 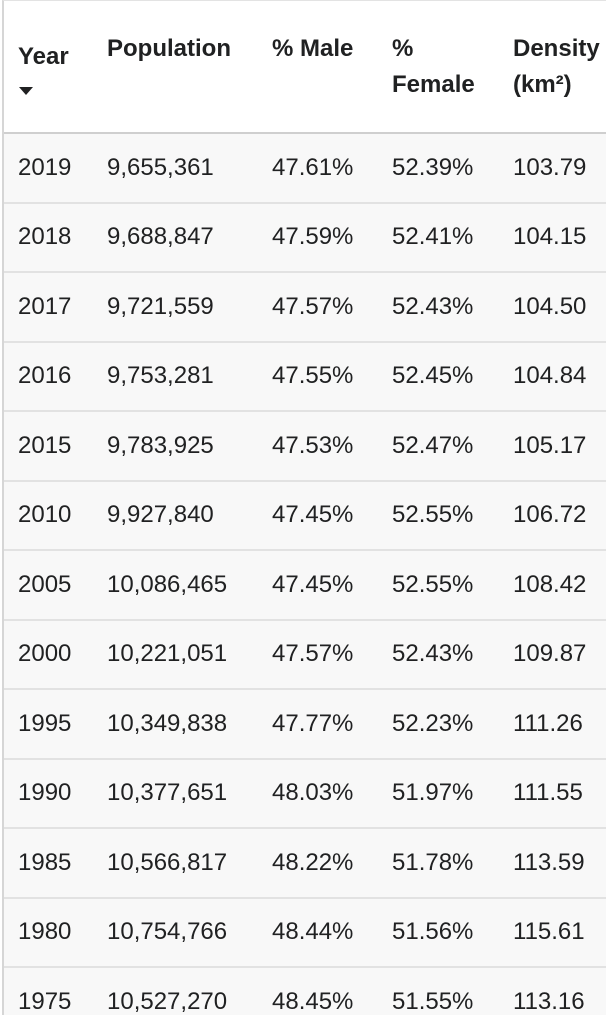 I want to click on cell-density: 106.72, so click(x=552, y=515).